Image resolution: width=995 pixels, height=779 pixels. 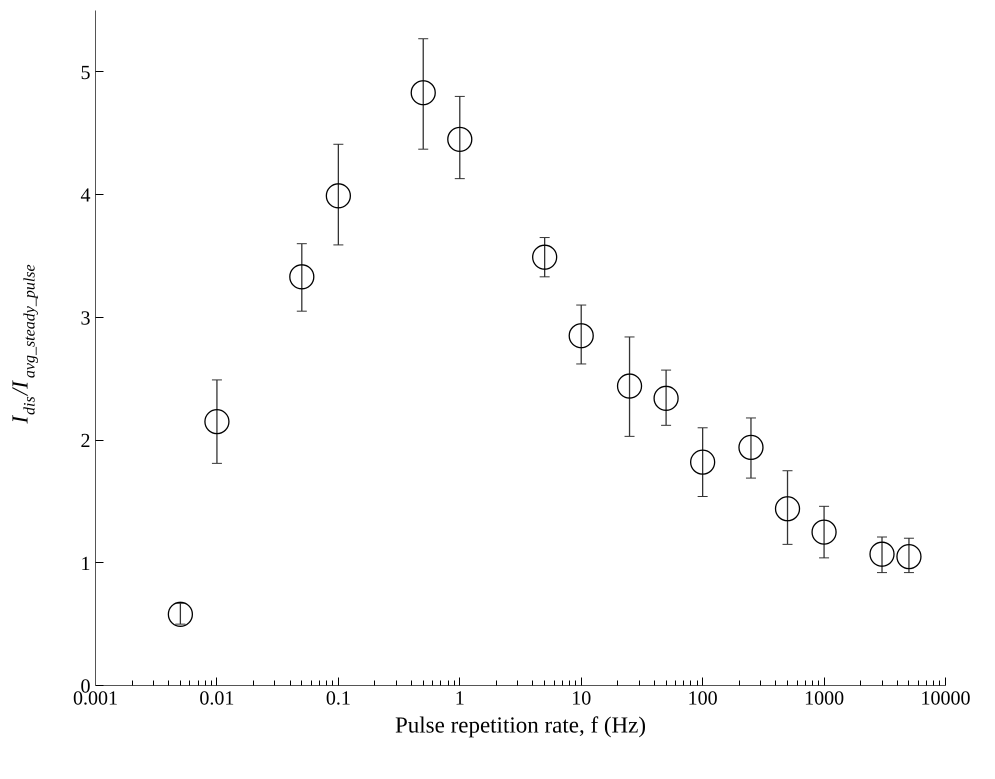 What do you see at coordinates (85, 563) in the screenshot?
I see `y-tick-label: 1` at bounding box center [85, 563].